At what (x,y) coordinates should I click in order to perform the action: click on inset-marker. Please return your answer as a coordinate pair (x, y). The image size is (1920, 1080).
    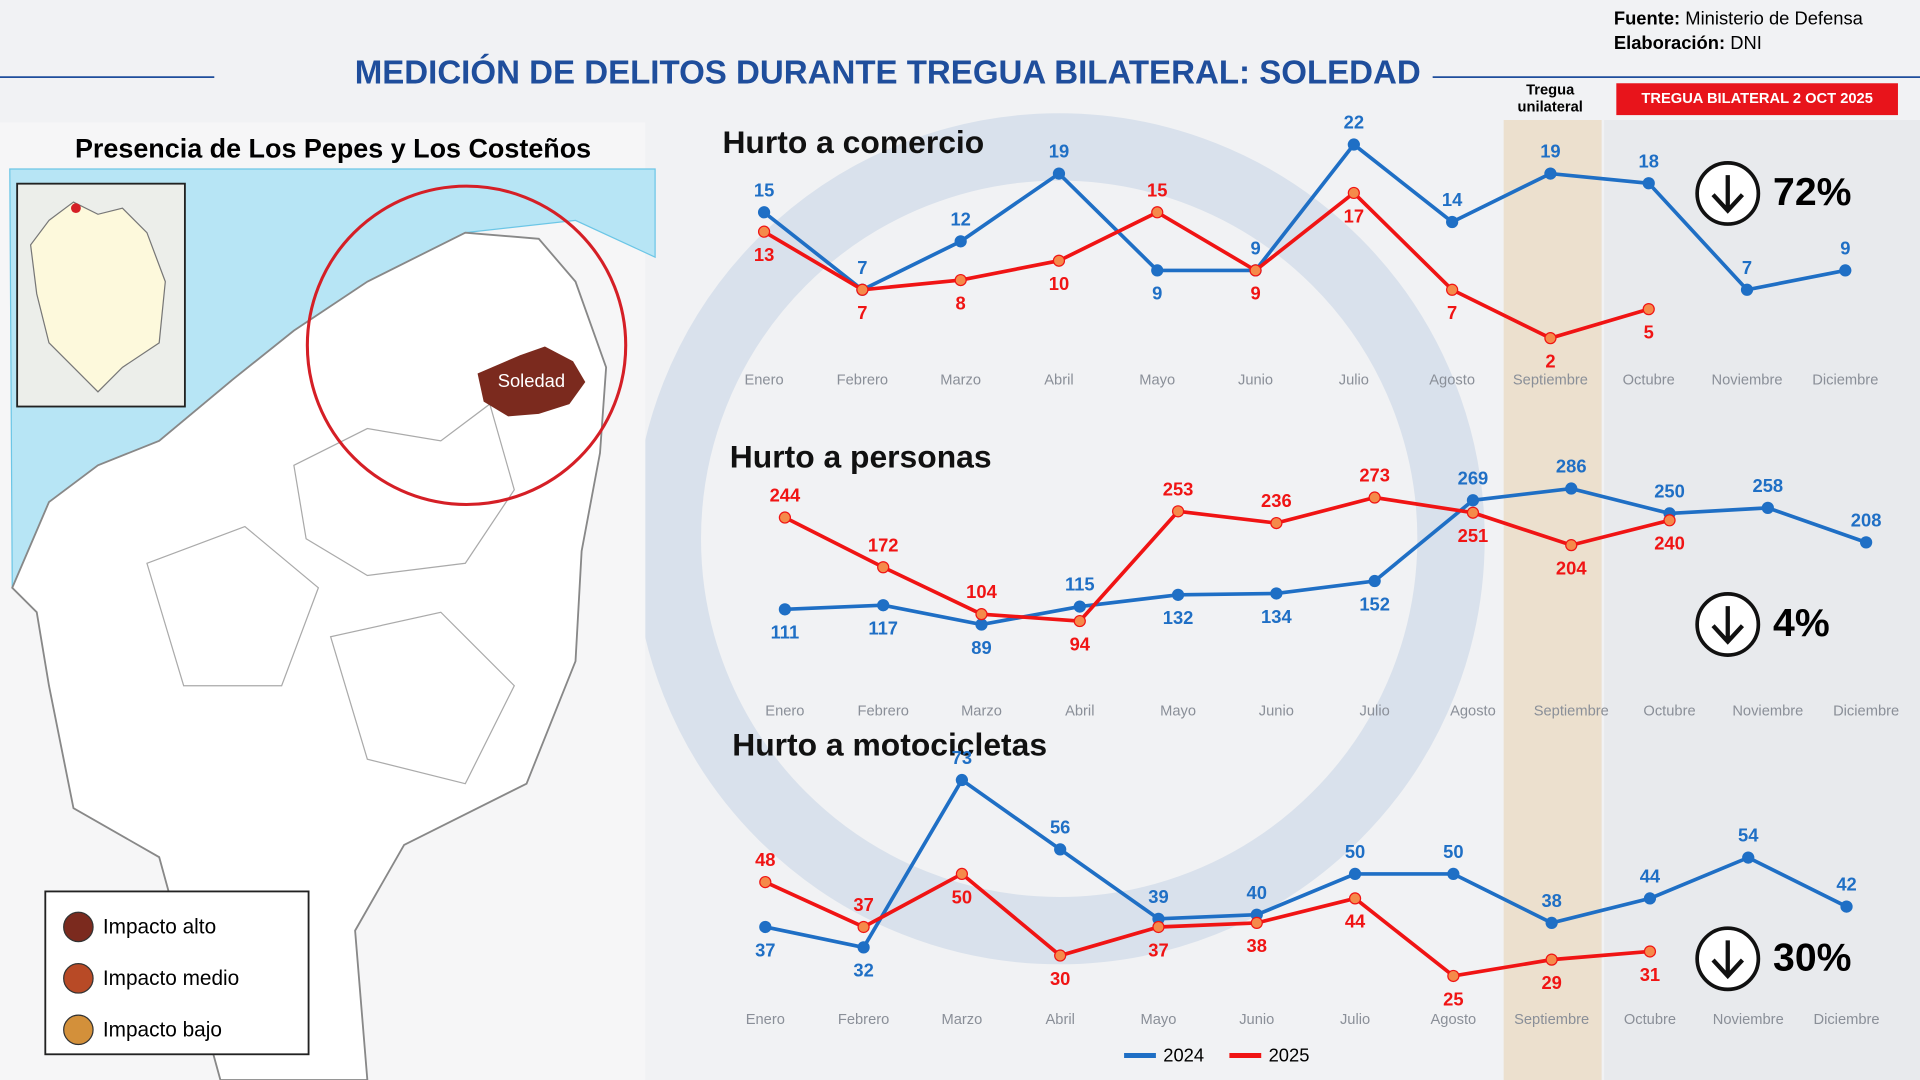
    Looking at the image, I should click on (76, 208).